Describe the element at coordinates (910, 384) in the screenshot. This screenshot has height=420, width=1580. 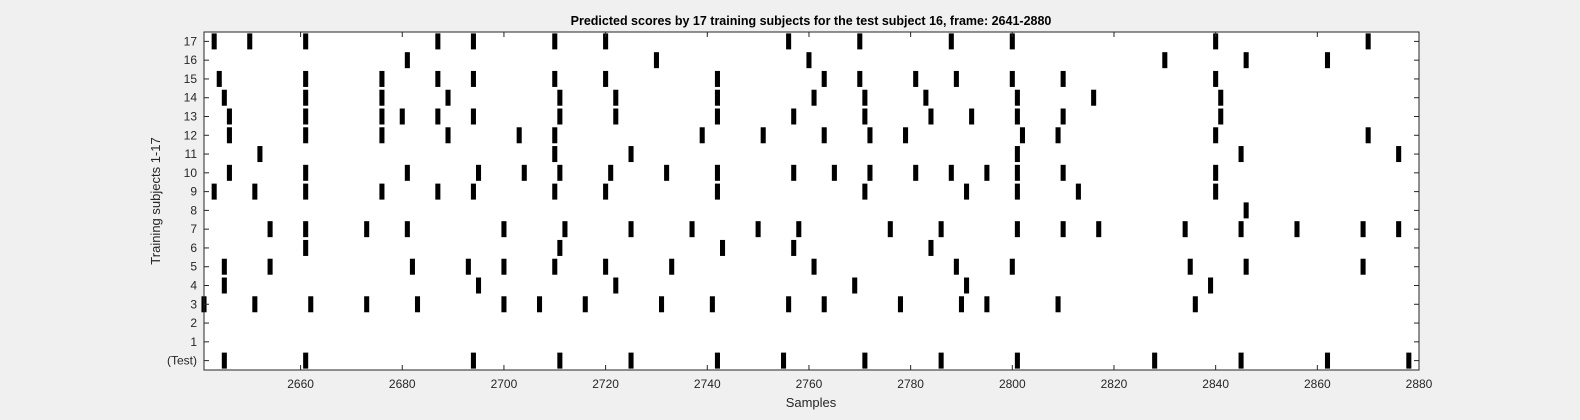
I see `x-tick-label: 2780` at that location.